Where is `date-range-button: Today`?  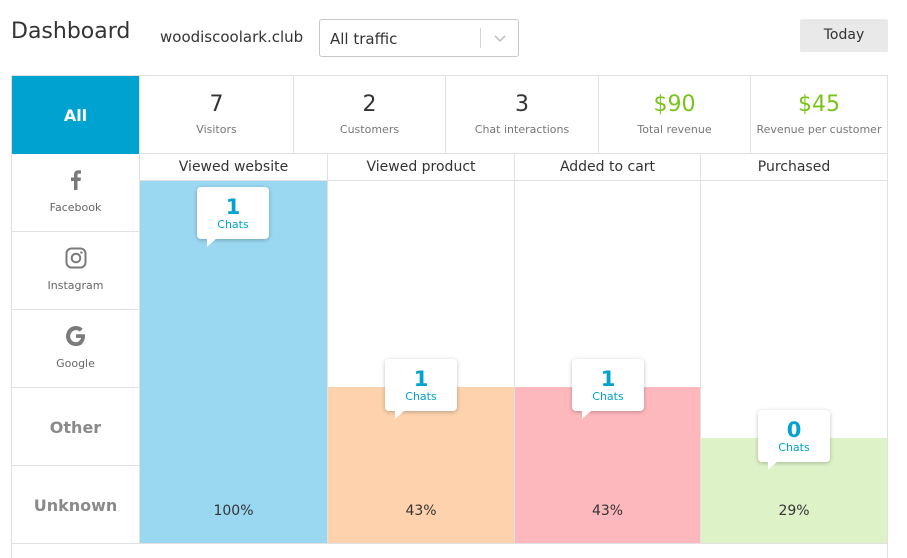
date-range-button: Today is located at coordinates (844, 35).